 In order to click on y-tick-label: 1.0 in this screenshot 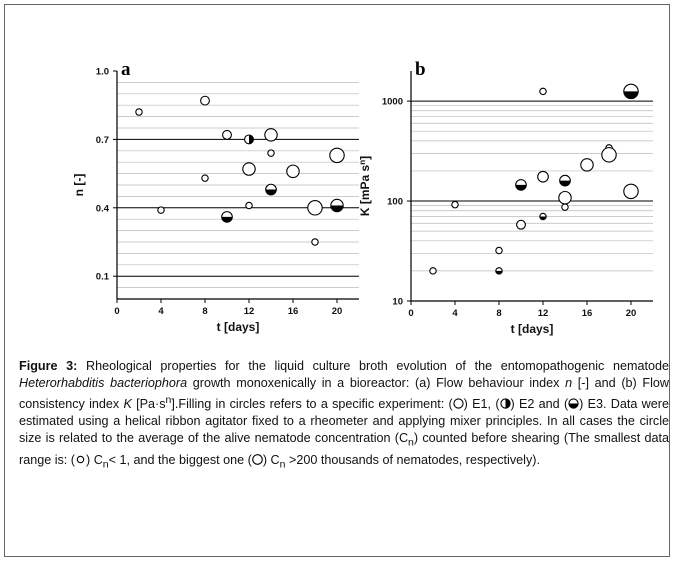, I will do `click(102, 72)`.